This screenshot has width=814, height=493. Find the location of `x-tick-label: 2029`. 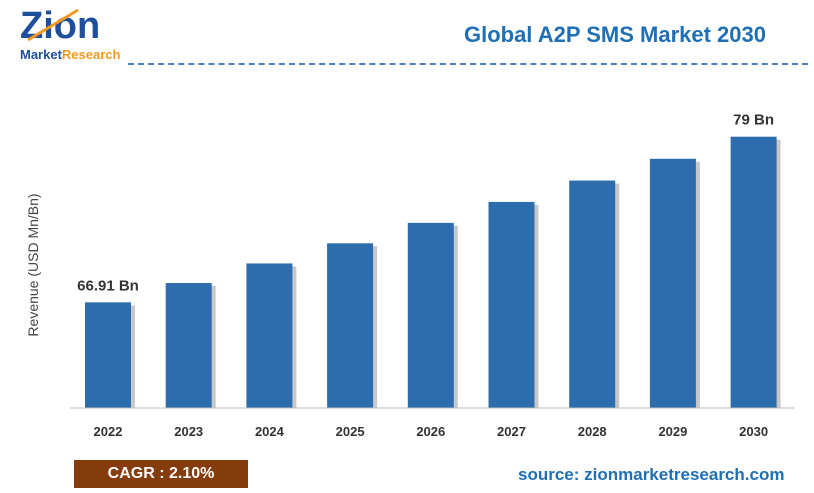

x-tick-label: 2029 is located at coordinates (672, 431).